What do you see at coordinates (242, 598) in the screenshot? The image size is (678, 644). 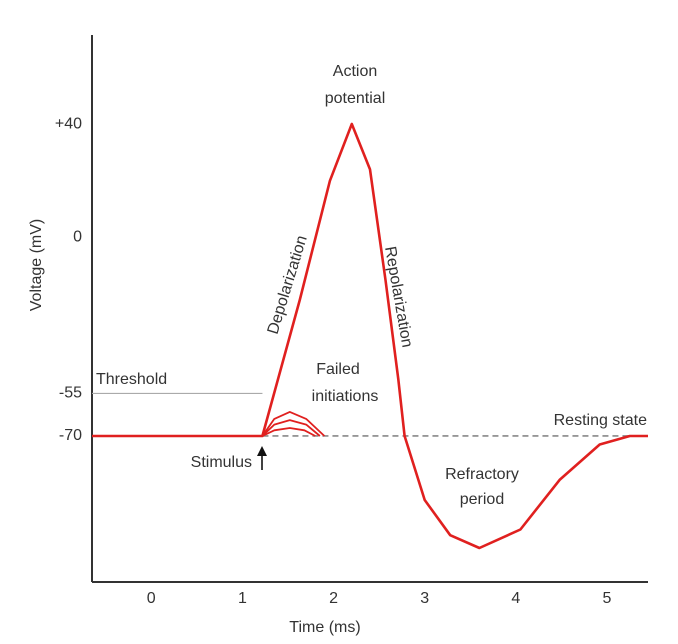 I see `x-tick-label: 1` at bounding box center [242, 598].